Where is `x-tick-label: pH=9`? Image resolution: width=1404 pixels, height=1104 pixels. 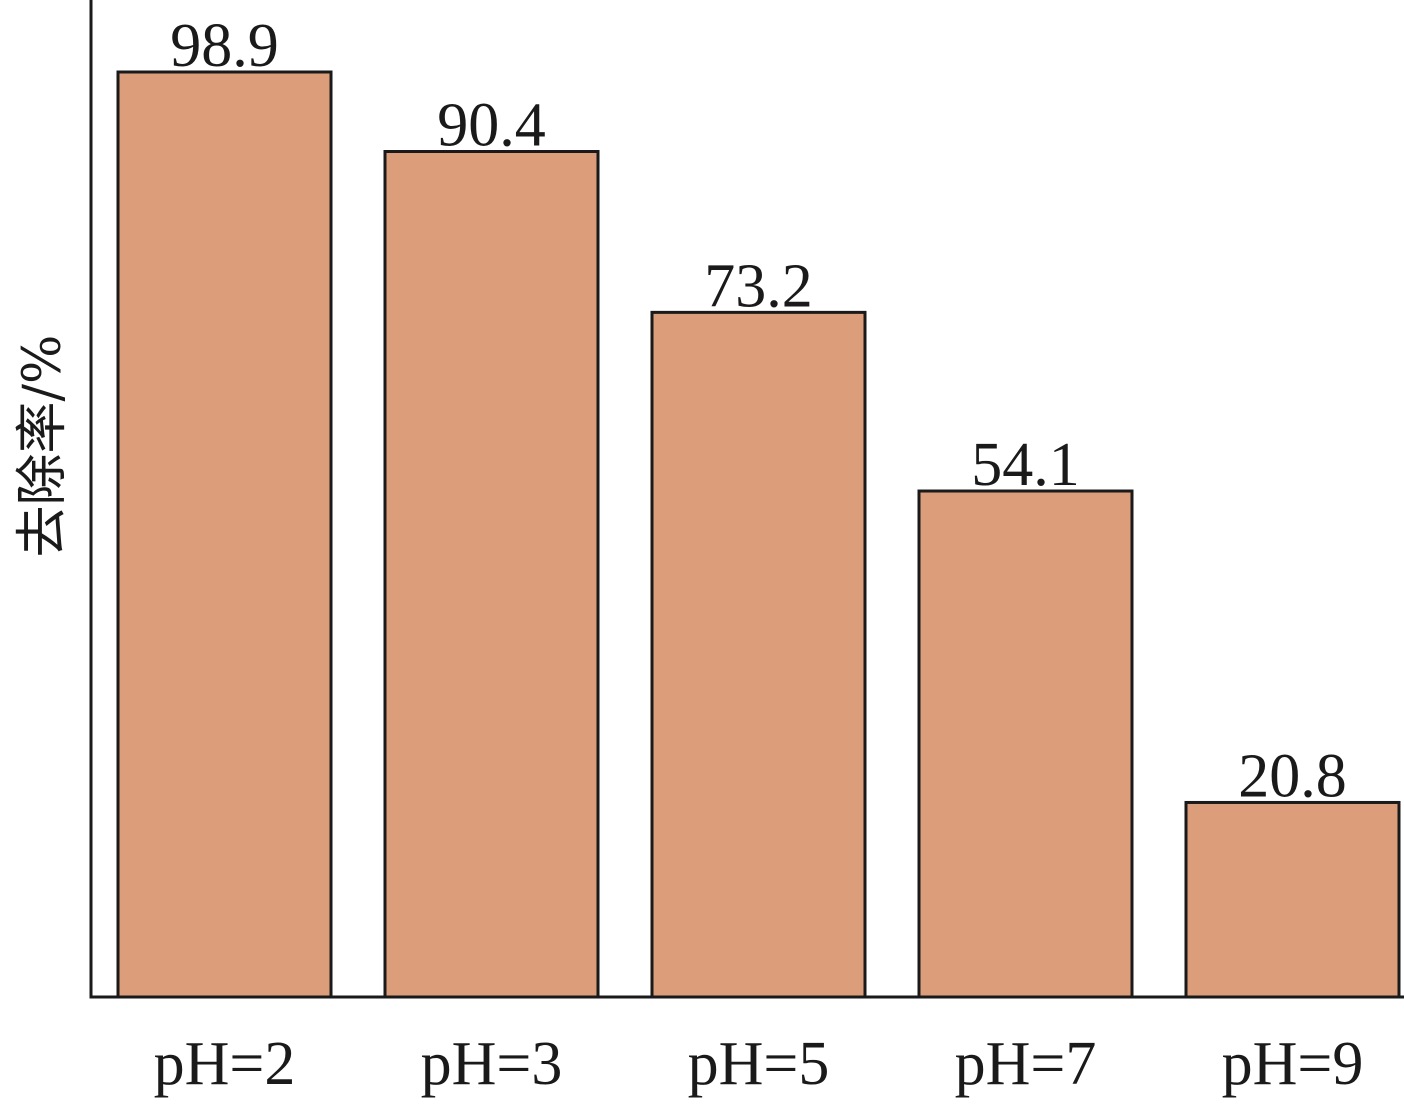 x-tick-label: pH=9 is located at coordinates (1293, 1064).